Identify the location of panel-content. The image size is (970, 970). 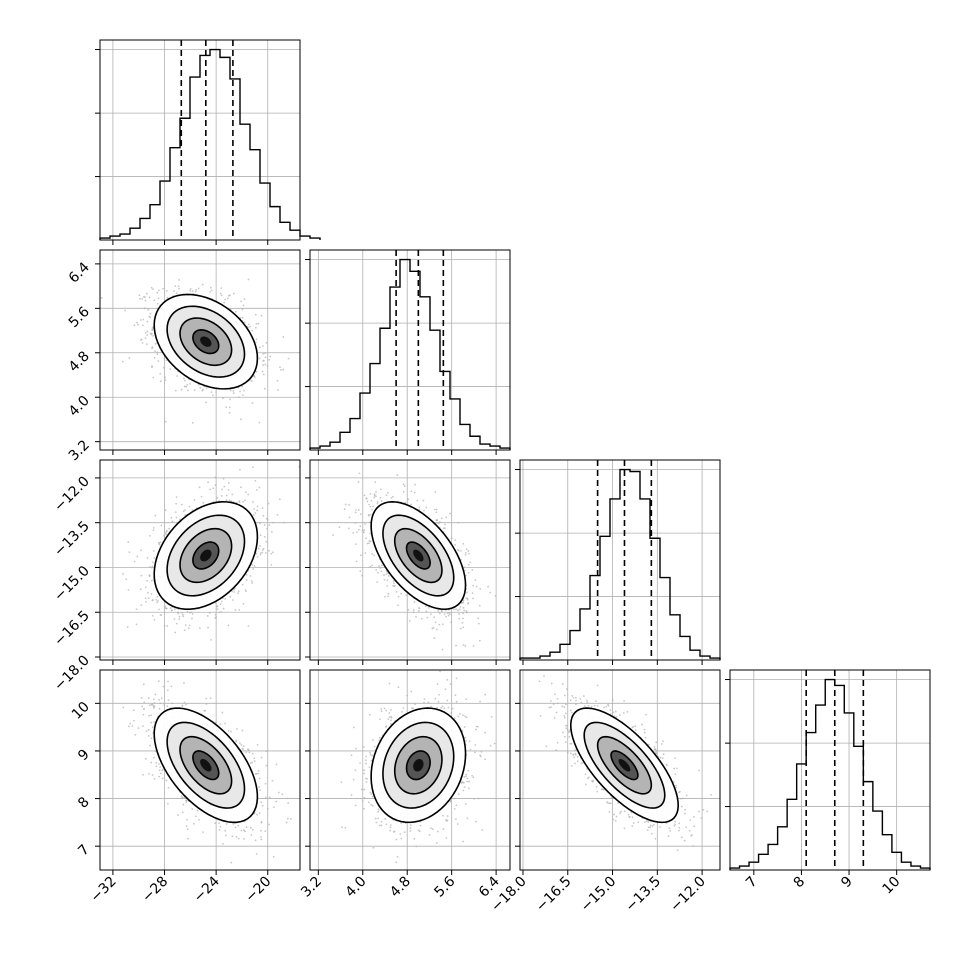
(200, 350).